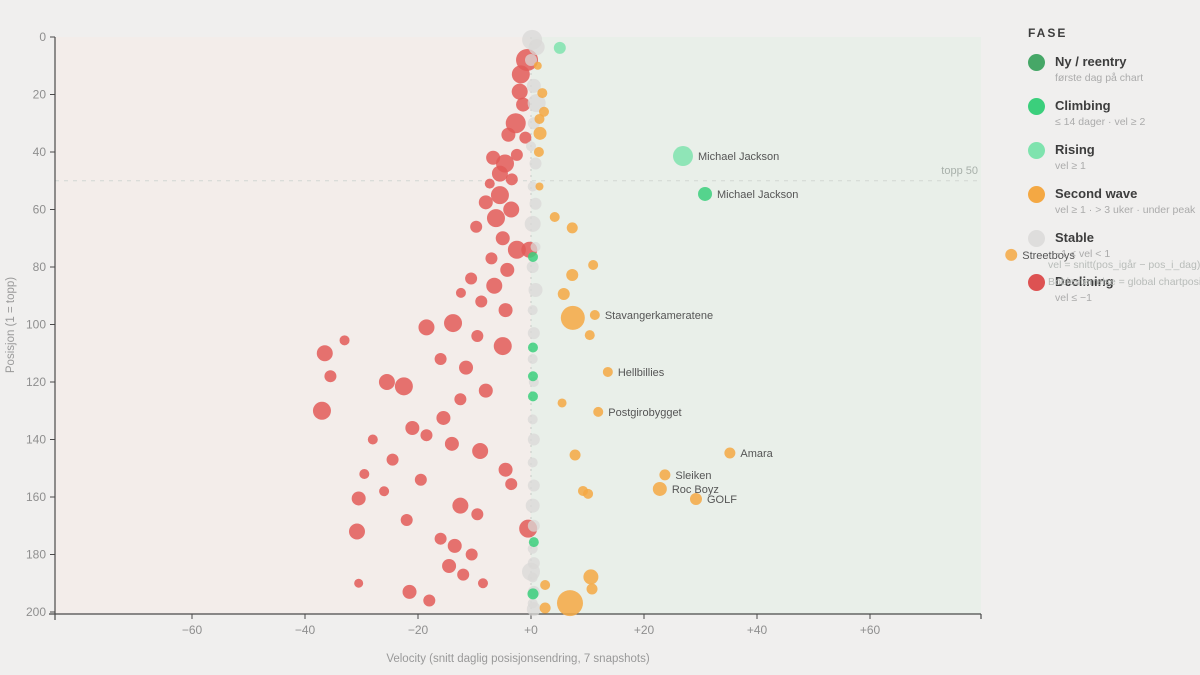 The height and width of the screenshot is (675, 1200). I want to click on legend-item-stable: Stable −1 < vel < 1, so click(1113, 245).